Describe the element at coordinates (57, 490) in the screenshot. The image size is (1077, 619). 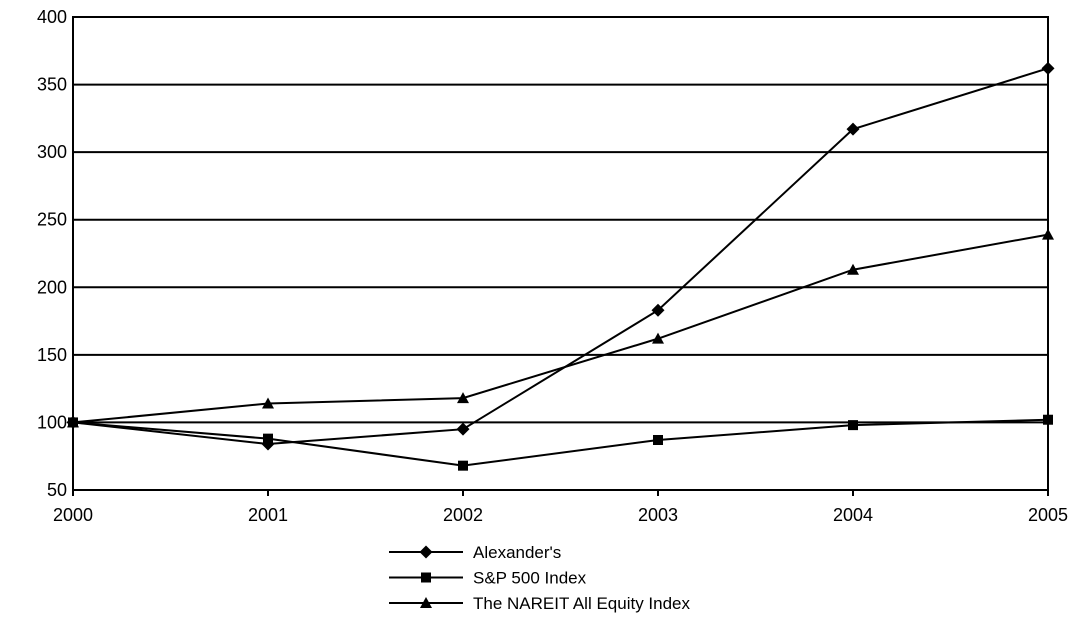
I see `y-tick-label: 50` at that location.